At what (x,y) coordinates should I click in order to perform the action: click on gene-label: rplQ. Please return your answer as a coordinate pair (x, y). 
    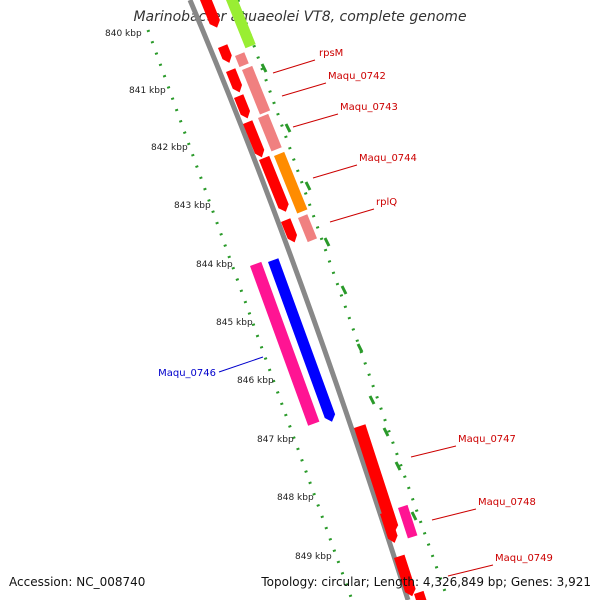
    Looking at the image, I should click on (386, 202).